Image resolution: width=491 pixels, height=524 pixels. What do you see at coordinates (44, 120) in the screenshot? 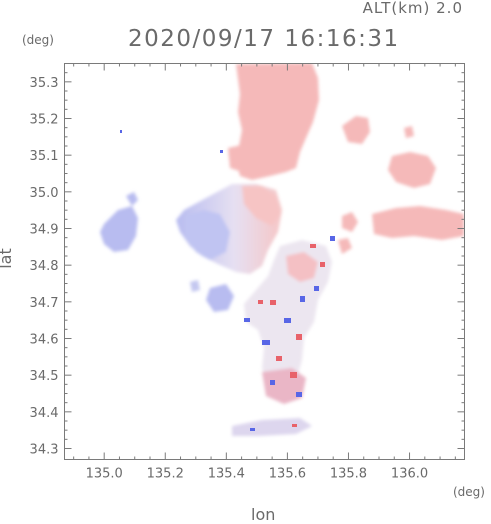
I see `y-tick-label: 35.2` at bounding box center [44, 120].